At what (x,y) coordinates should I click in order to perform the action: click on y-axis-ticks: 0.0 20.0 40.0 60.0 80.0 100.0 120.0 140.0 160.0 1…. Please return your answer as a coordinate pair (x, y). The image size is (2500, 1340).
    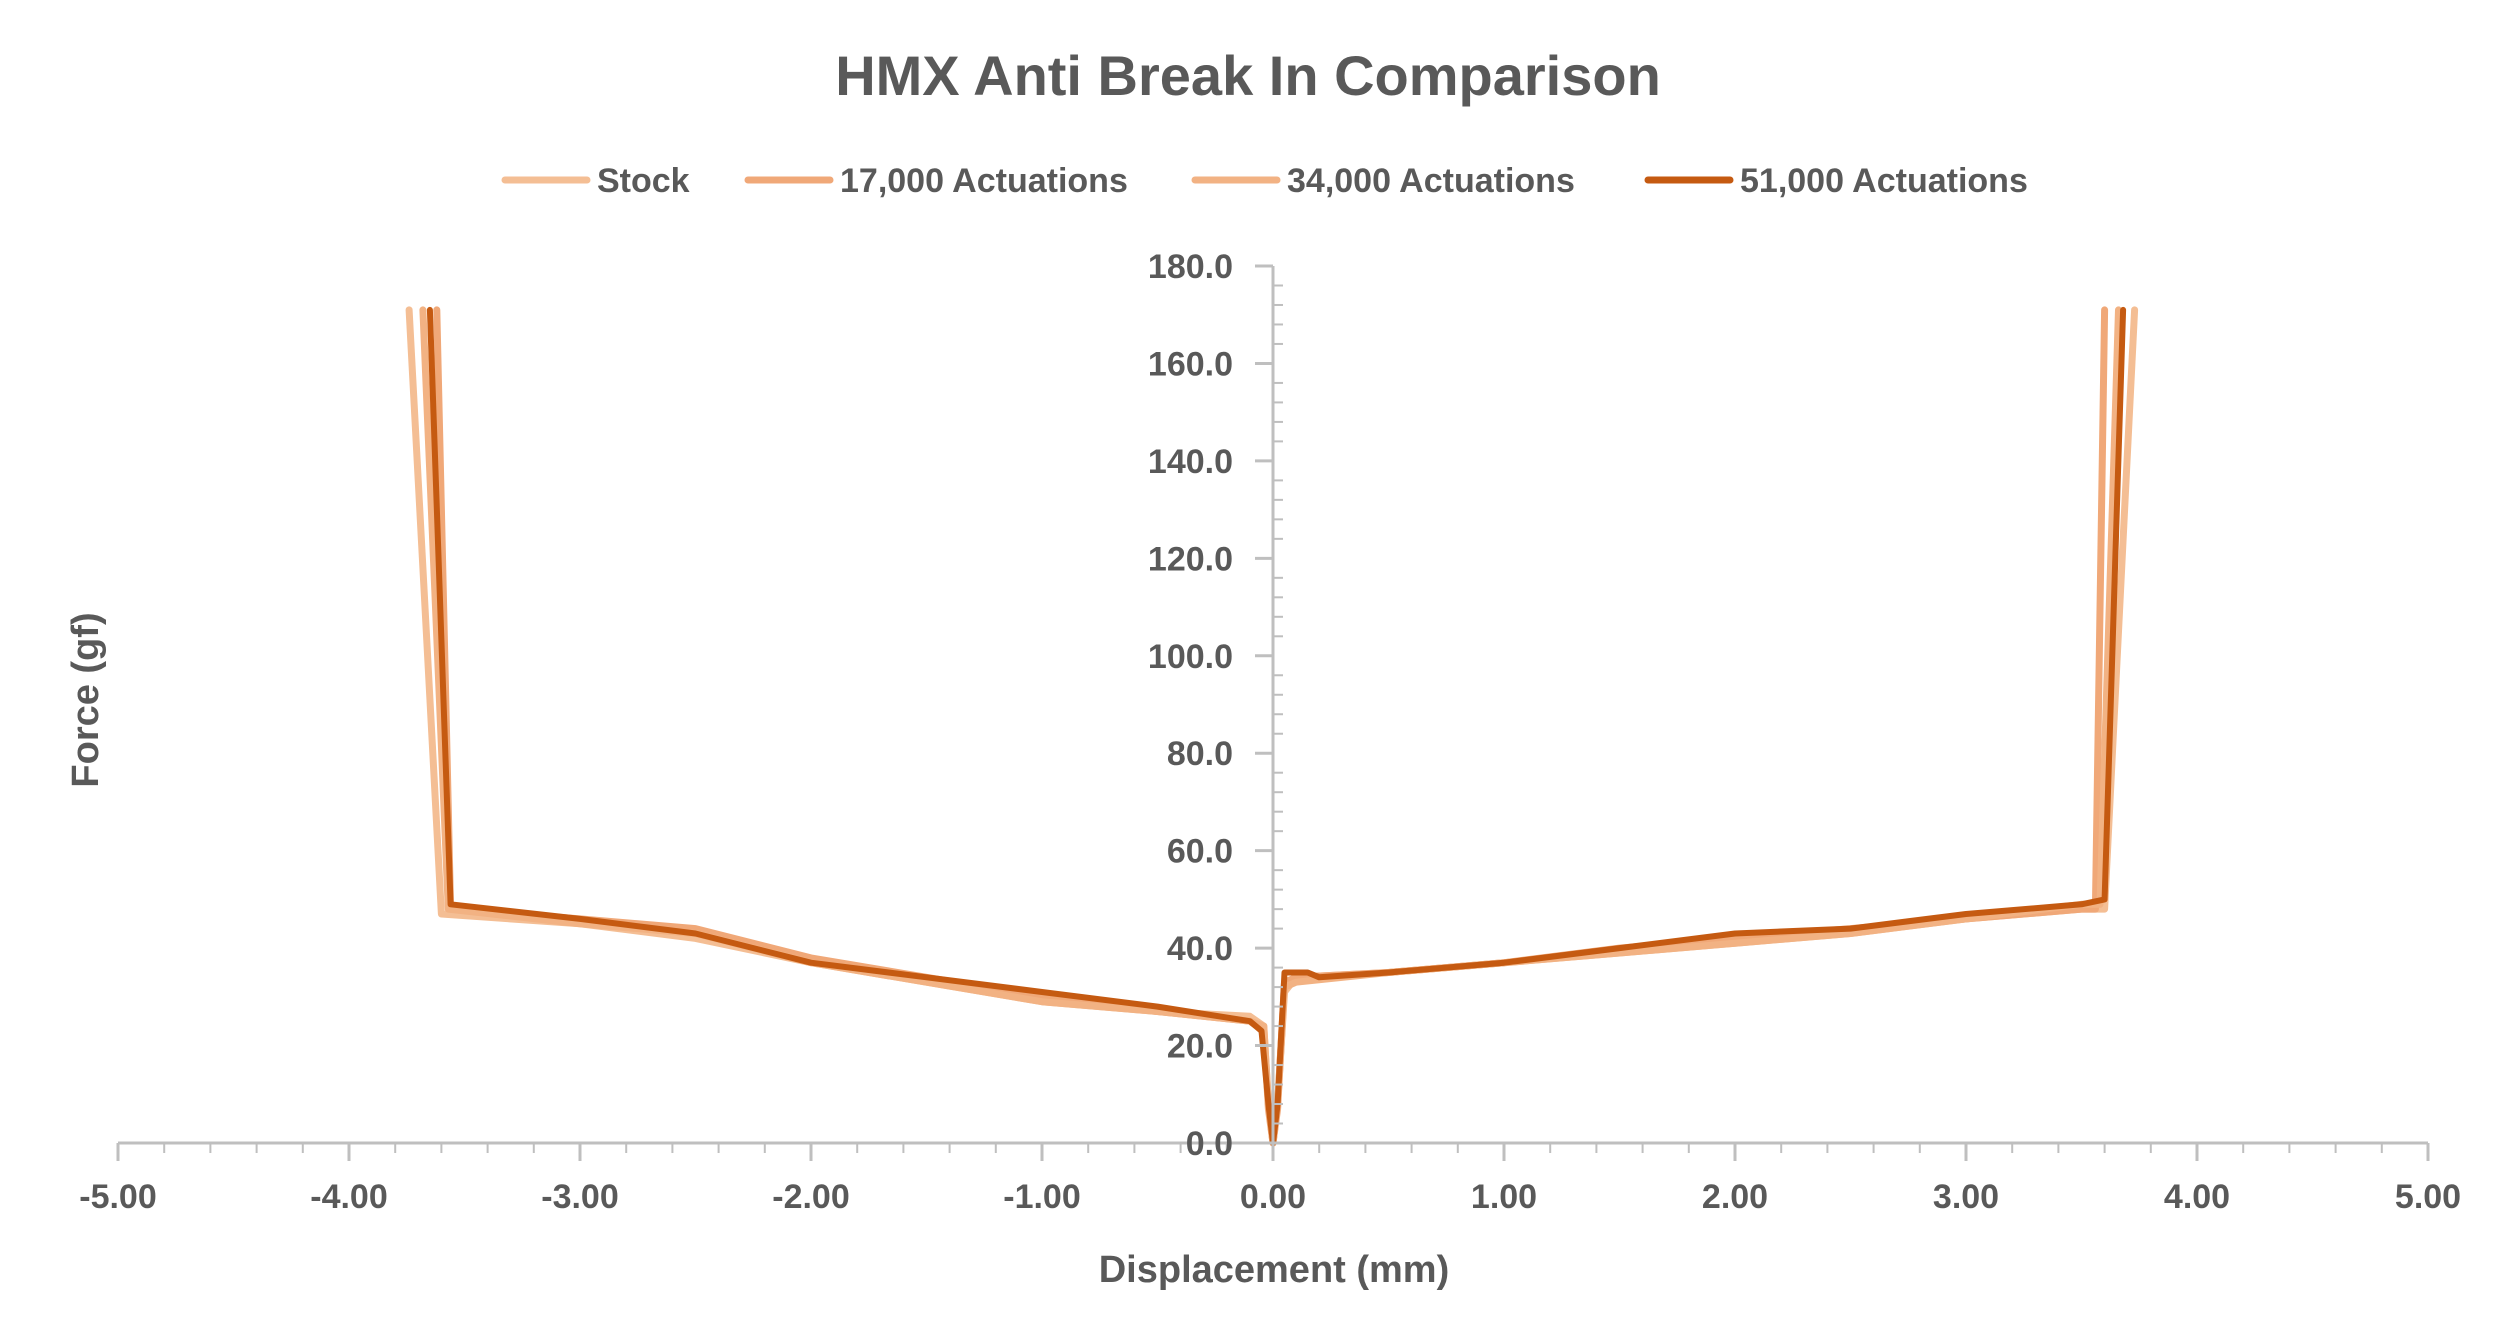
    Looking at the image, I should click on (1215, 705).